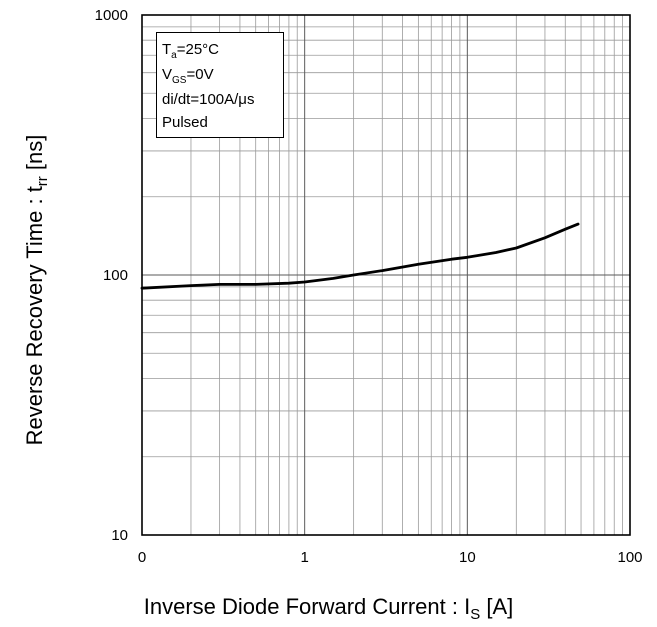 The height and width of the screenshot is (627, 657). What do you see at coordinates (222, 50) in the screenshot?
I see `condition-ta: Ta=25°C` at bounding box center [222, 50].